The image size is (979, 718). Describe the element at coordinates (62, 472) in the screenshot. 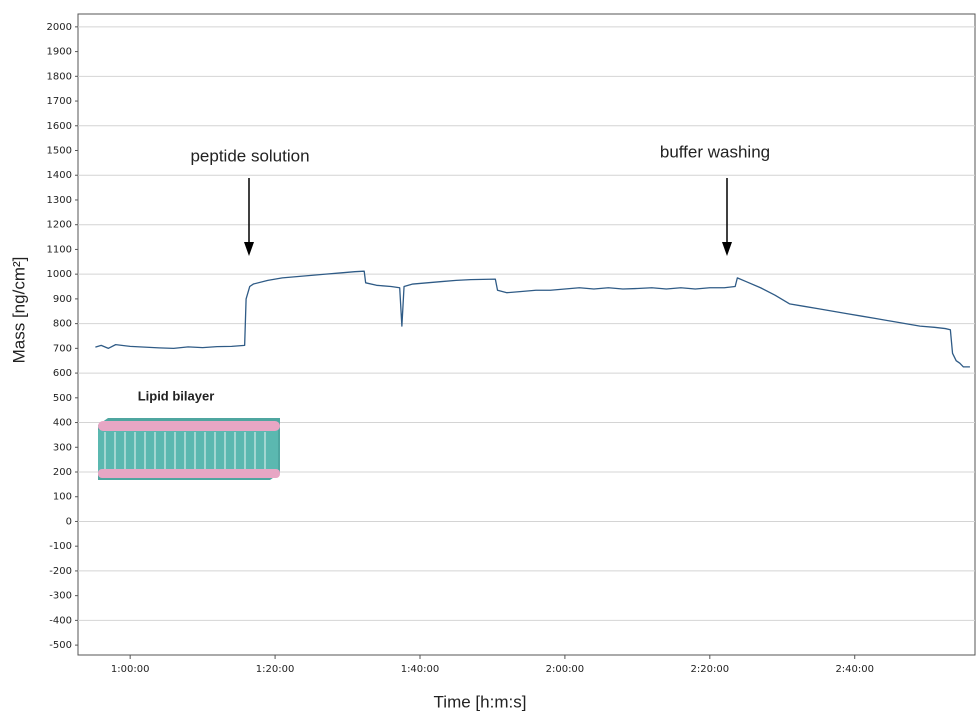

I see `y-tick-label: 200` at that location.